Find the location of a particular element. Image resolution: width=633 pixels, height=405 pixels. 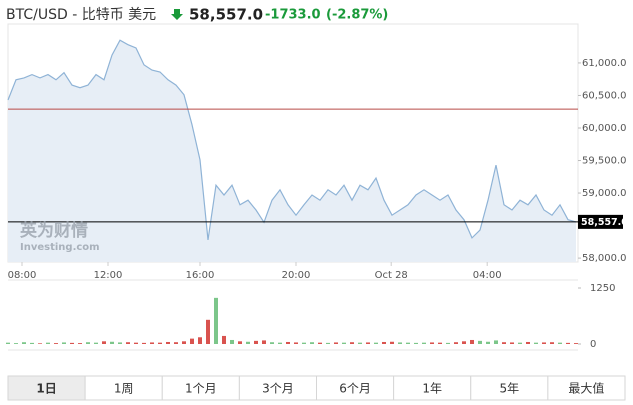

range-button: 1年 is located at coordinates (432, 388).